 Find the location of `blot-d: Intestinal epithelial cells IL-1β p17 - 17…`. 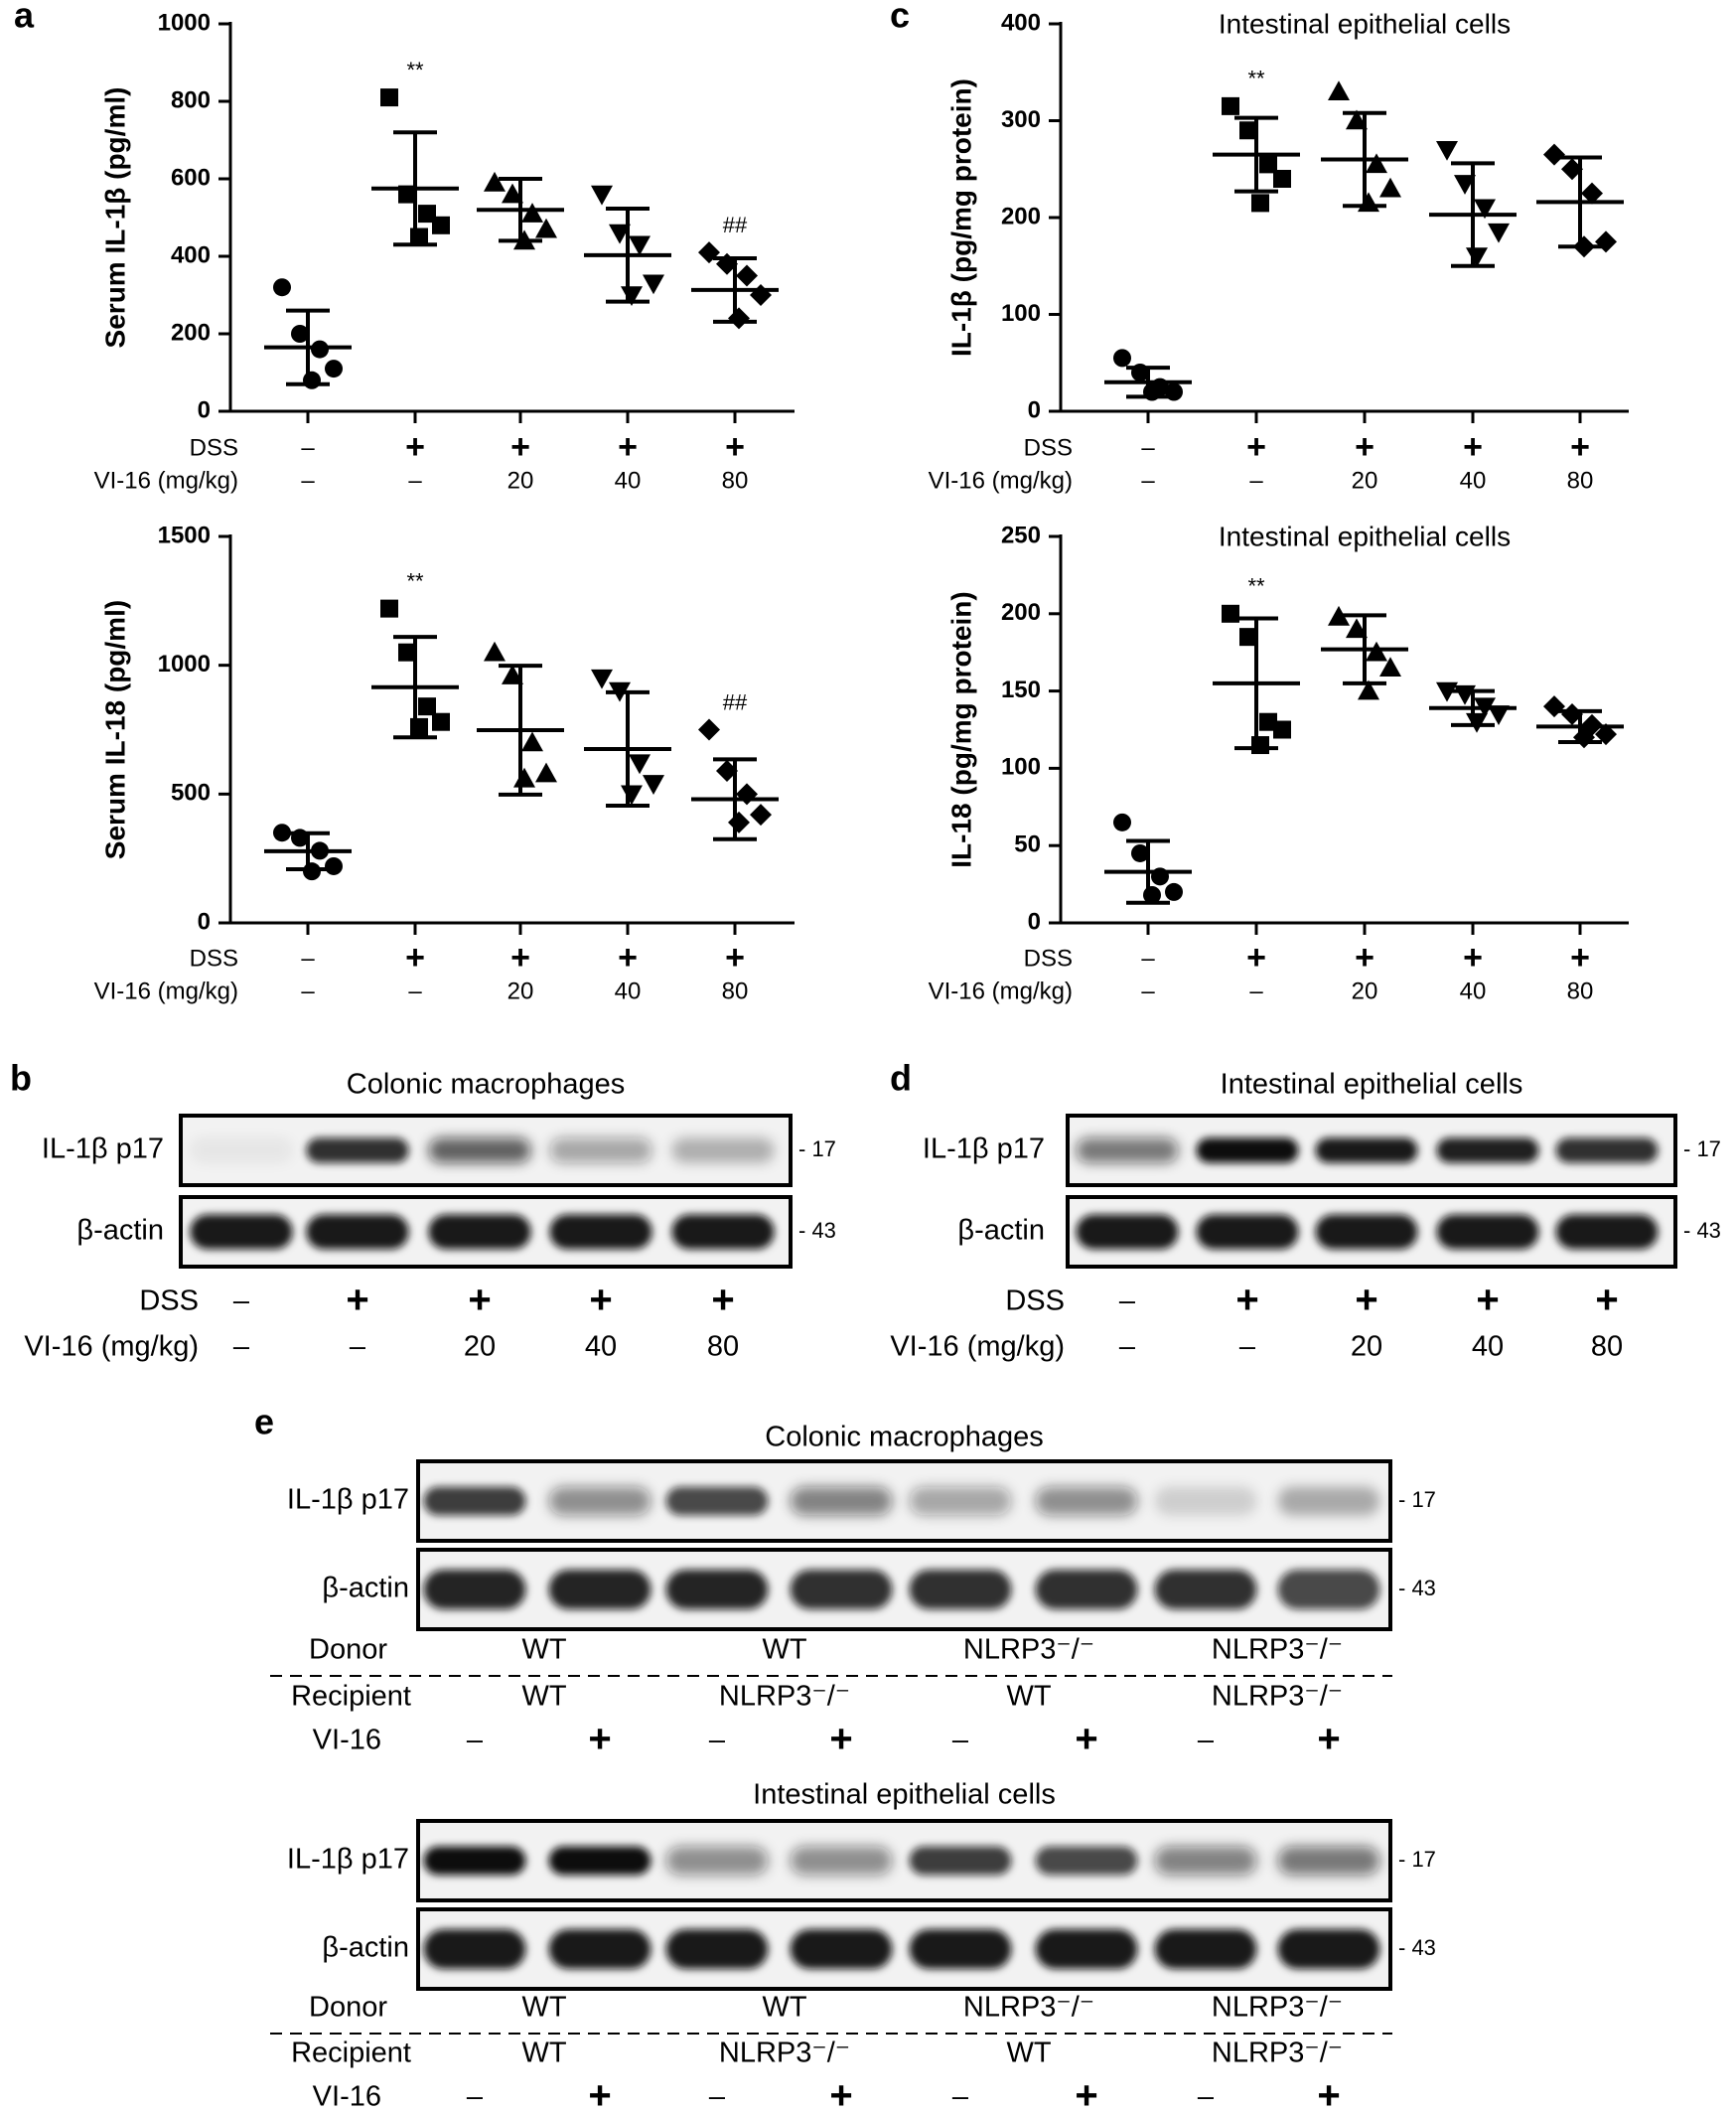

blot-d: Intestinal epithelial cells IL-1β p17 - 17… is located at coordinates (1305, 1216).